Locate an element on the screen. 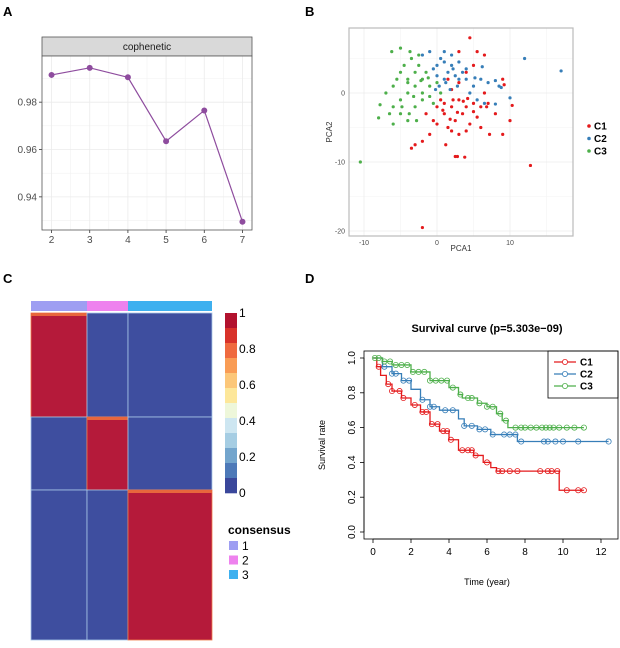 Image resolution: width=620 pixels, height=648 pixels. survival-line-c2 is located at coordinates (491, 400).